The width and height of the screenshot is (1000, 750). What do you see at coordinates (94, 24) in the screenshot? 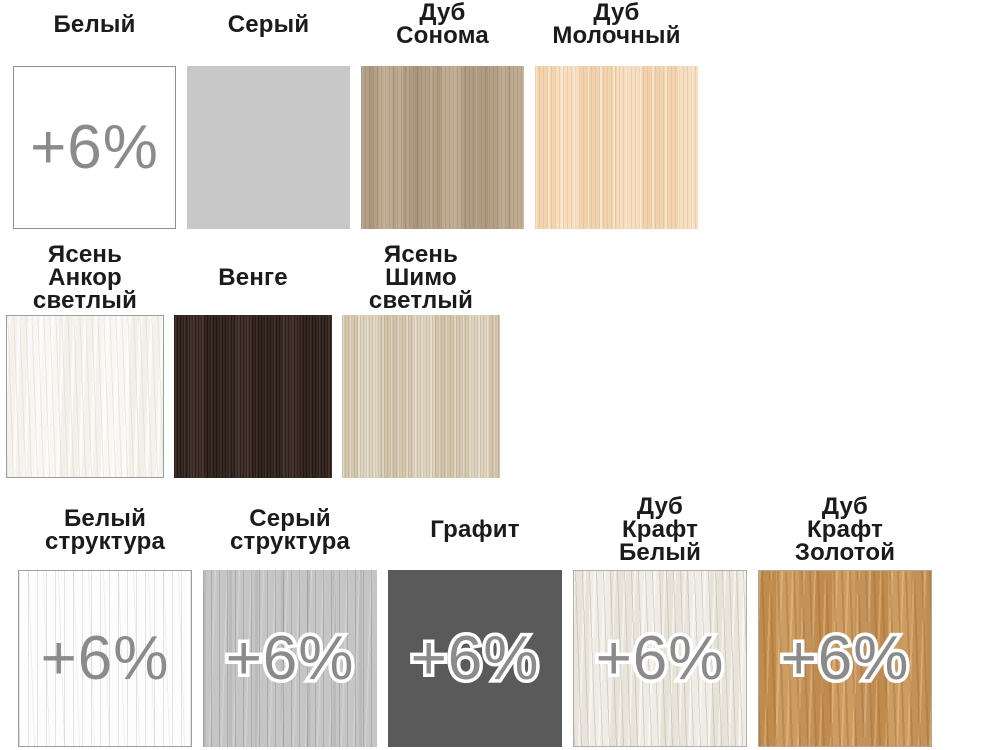
I see `color-option-label: Белый` at bounding box center [94, 24].